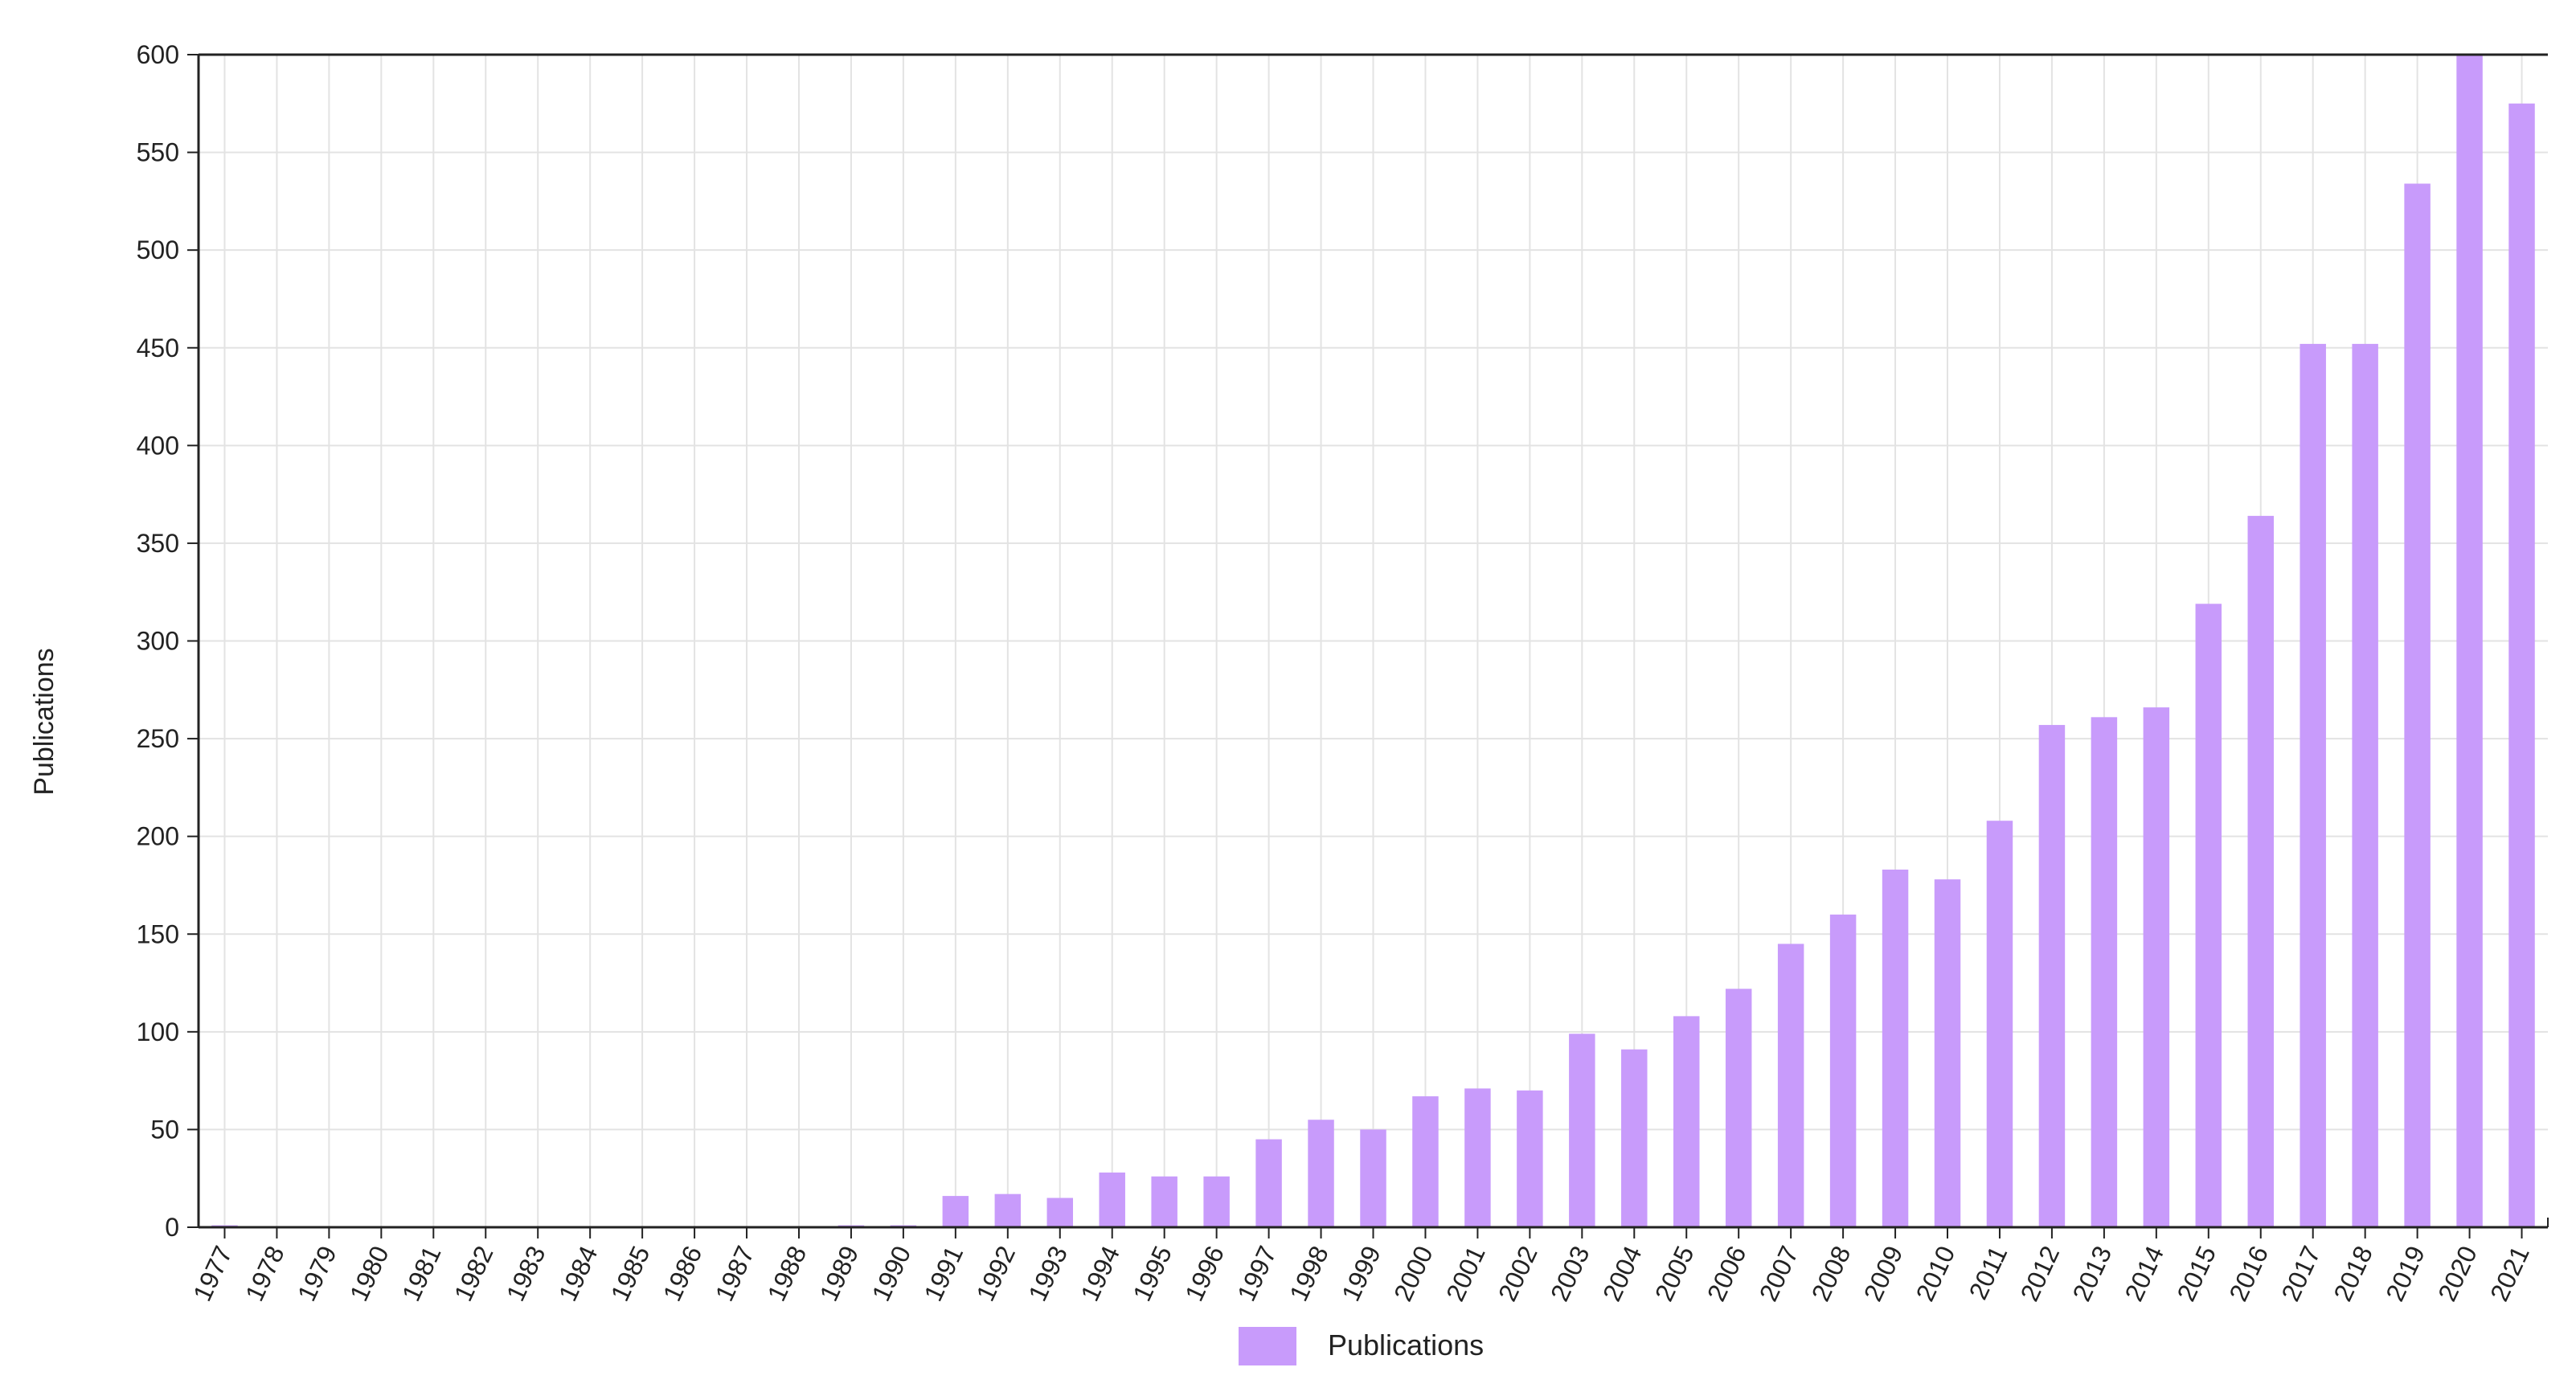 Image resolution: width=2576 pixels, height=1392 pixels. I want to click on x-tick-label: 2014, so click(2144, 1274).